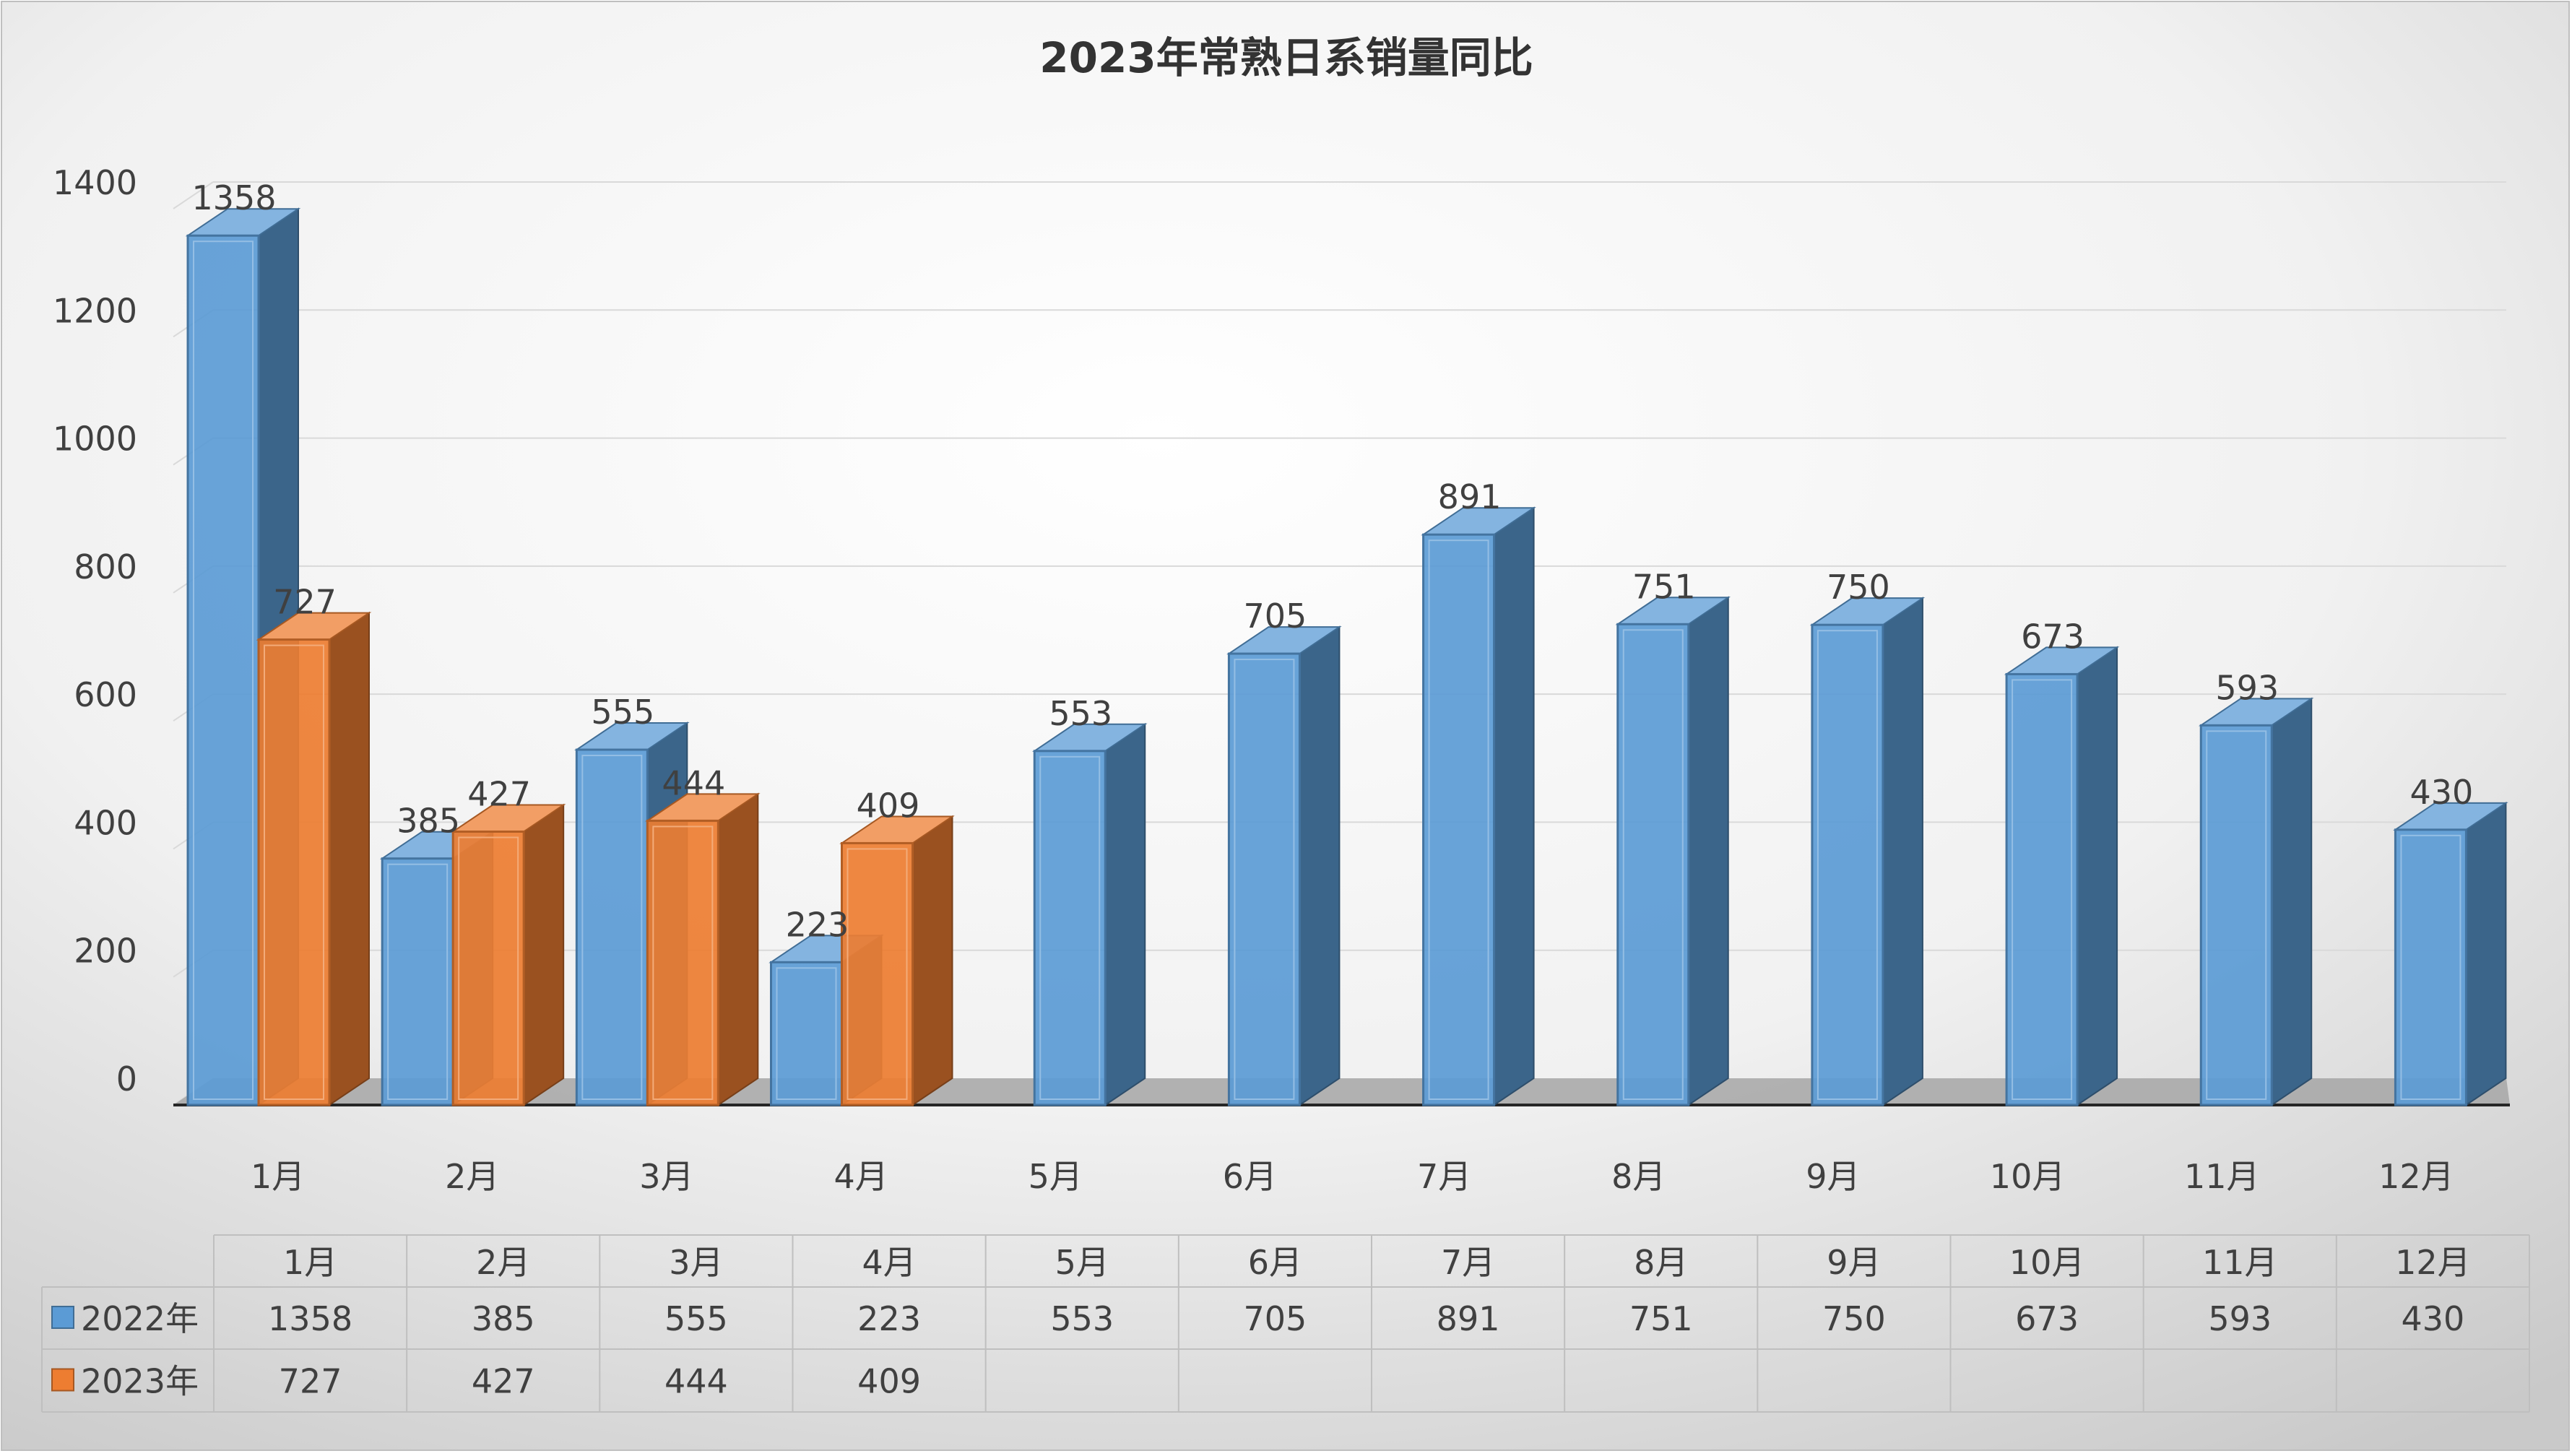  I want to click on y-tick-label: 1000, so click(95, 439).